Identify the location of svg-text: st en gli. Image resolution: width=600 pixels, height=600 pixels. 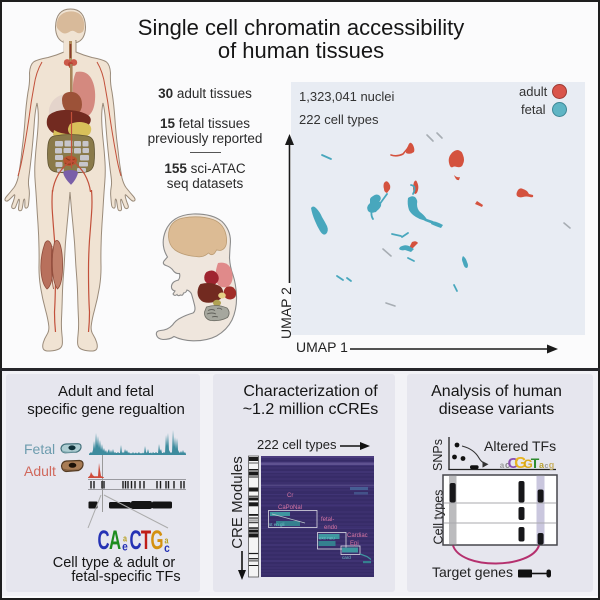
(277, 524).